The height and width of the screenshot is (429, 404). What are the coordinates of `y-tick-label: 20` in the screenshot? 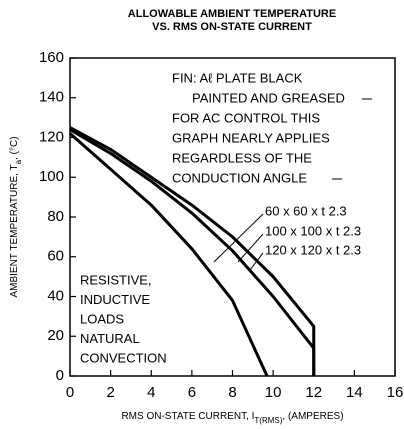 It's located at (55, 335).